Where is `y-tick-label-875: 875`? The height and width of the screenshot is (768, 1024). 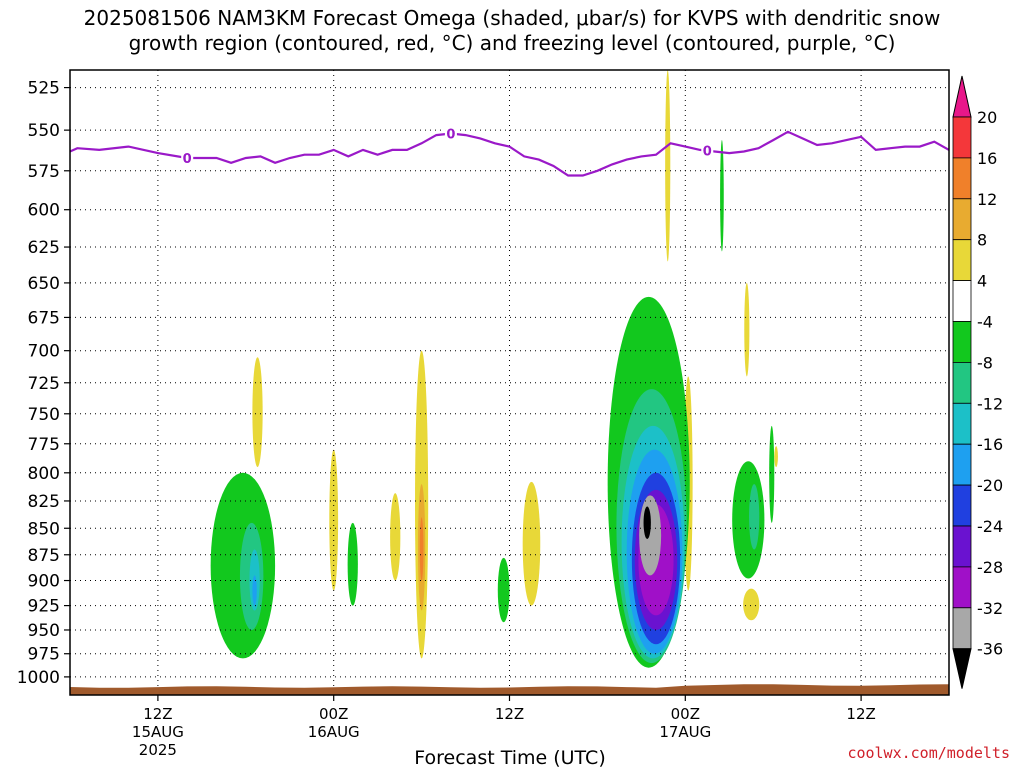
y-tick-label-875: 875 is located at coordinates (44, 556).